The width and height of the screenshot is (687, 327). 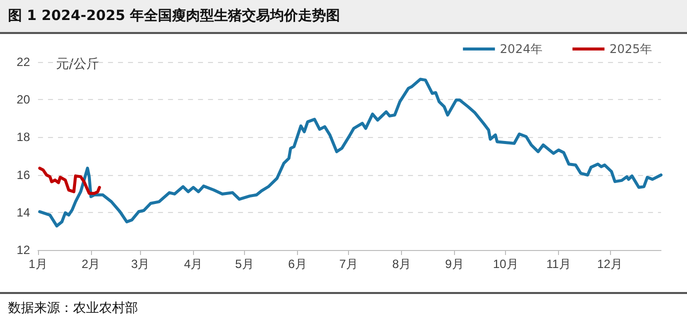 I want to click on x-tick-label: 1月, so click(x=38, y=264).